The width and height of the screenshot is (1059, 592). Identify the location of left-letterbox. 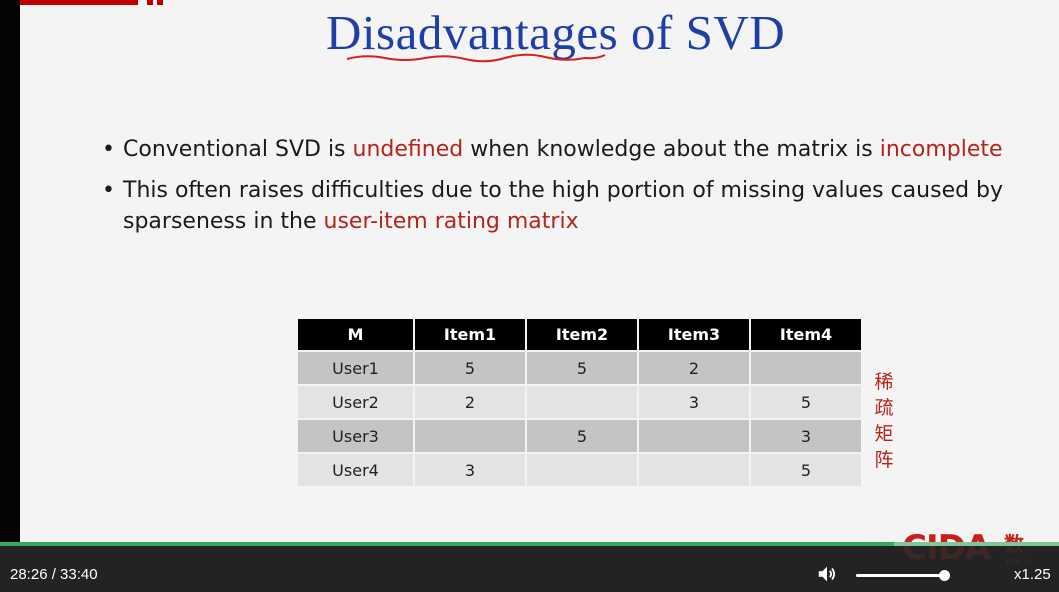
(10, 272).